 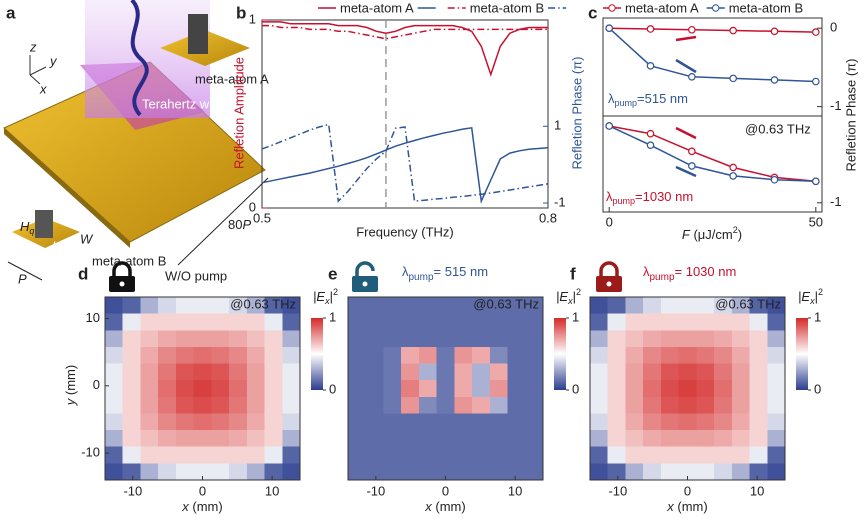 What do you see at coordinates (375, 490) in the screenshot?
I see `x-tick-label: -10` at bounding box center [375, 490].